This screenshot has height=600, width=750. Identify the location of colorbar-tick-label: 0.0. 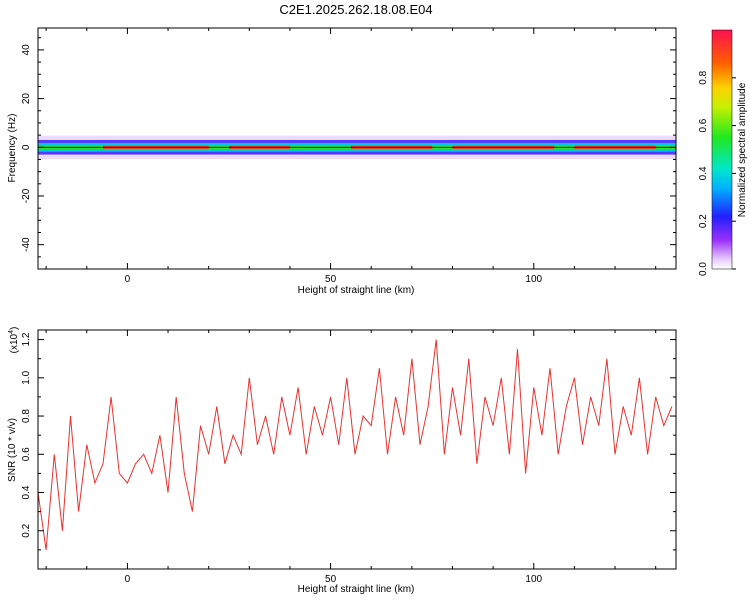
(703, 269).